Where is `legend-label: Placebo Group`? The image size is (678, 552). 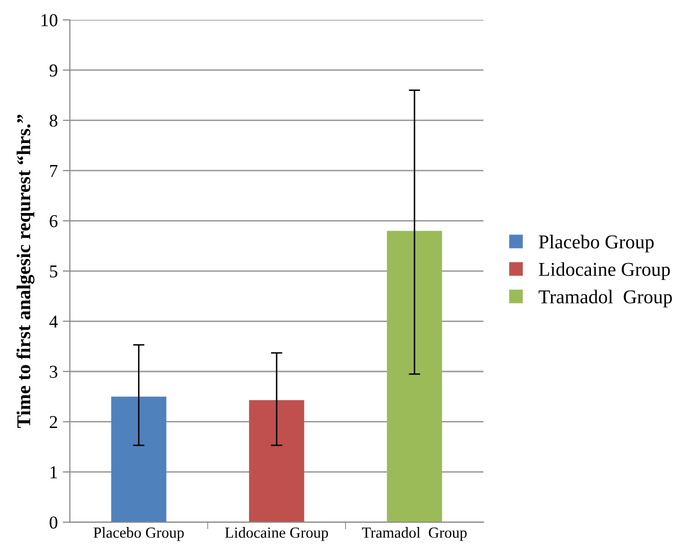
legend-label: Placebo Group is located at coordinates (596, 243).